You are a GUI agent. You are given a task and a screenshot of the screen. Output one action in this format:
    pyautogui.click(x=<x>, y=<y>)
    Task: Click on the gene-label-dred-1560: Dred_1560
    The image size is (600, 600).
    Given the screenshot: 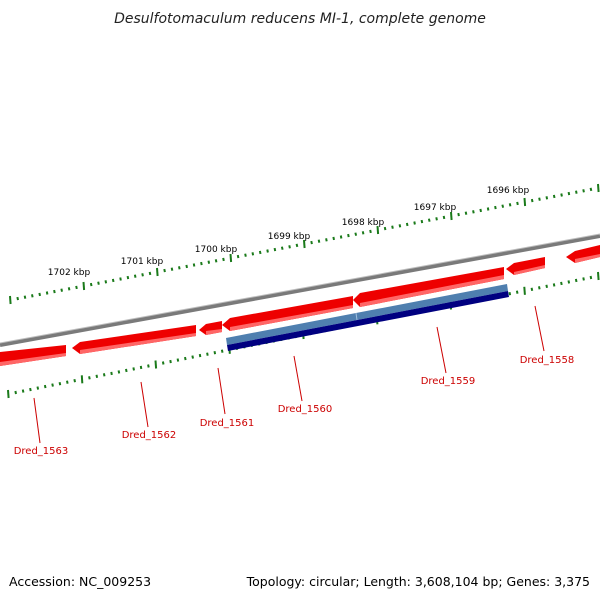 What is the action you would take?
    pyautogui.click(x=305, y=409)
    